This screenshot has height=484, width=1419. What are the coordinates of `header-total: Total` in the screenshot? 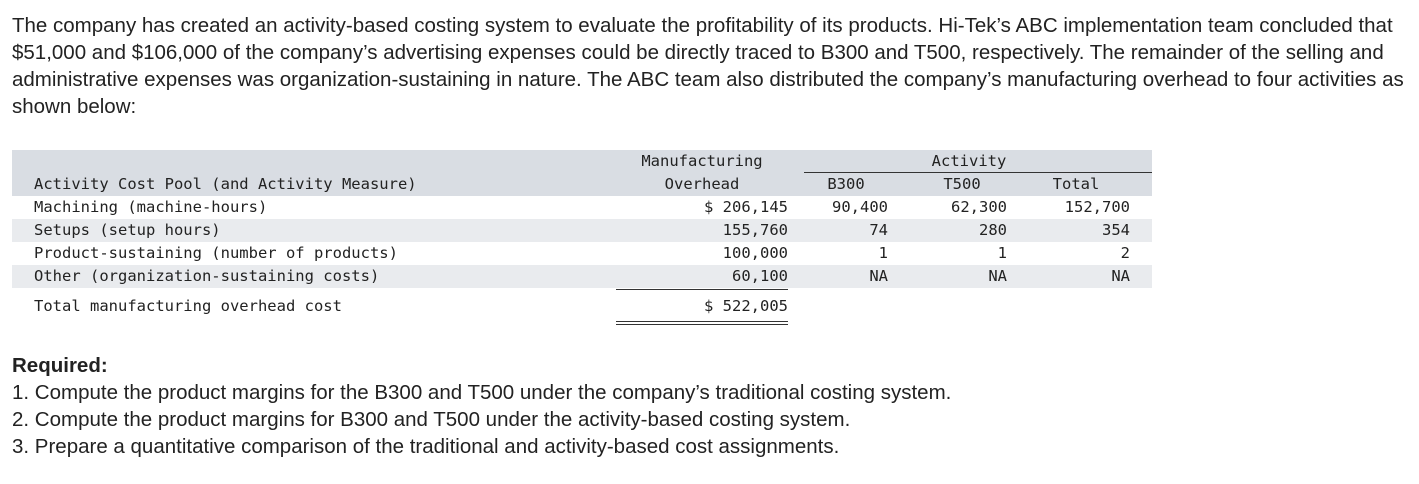 It's located at (1076, 184).